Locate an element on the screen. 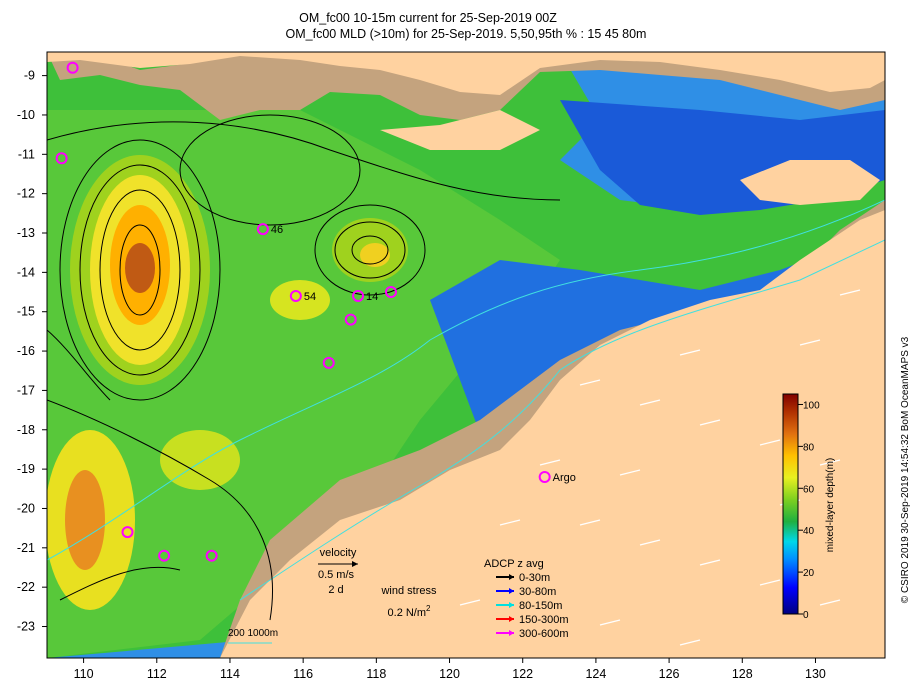 This screenshot has width=912, height=696. colorbar-tick-label: 0 is located at coordinates (806, 615).